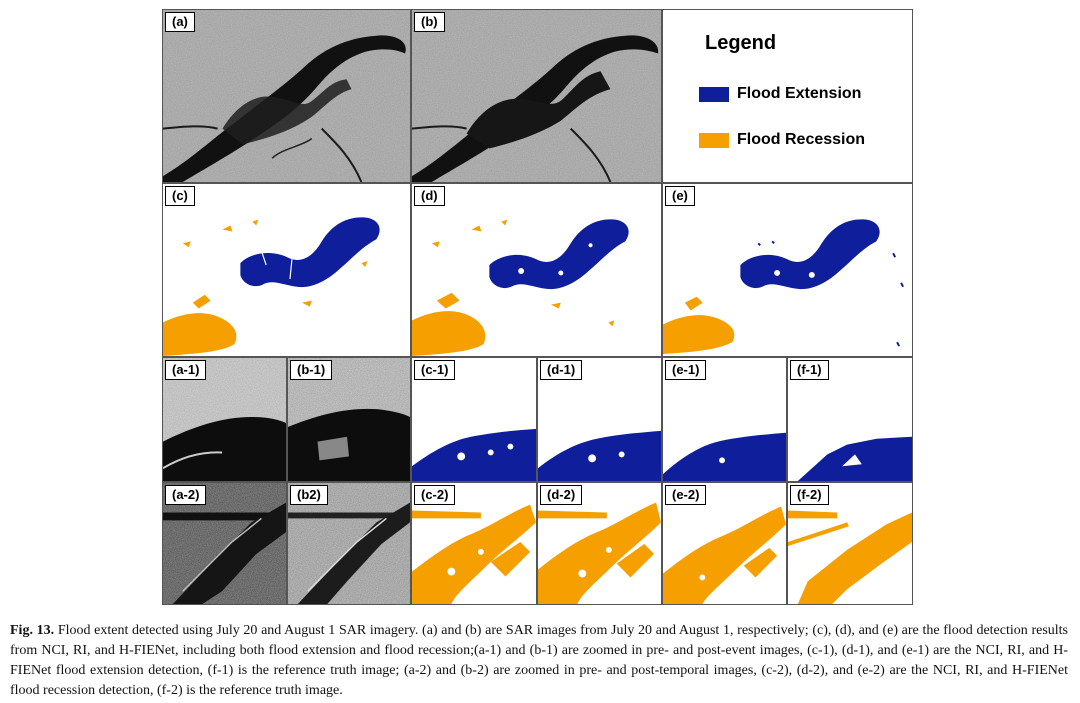  I want to click on detection-map-c, so click(286, 270).